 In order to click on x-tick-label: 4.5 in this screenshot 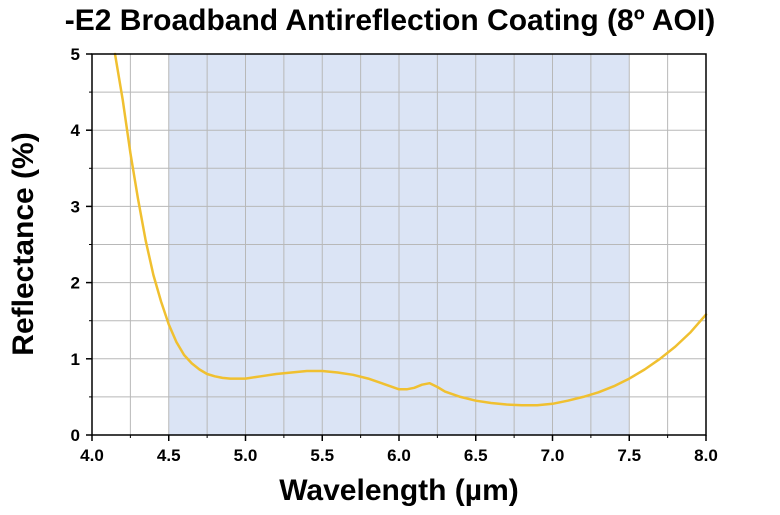, I will do `click(169, 455)`.